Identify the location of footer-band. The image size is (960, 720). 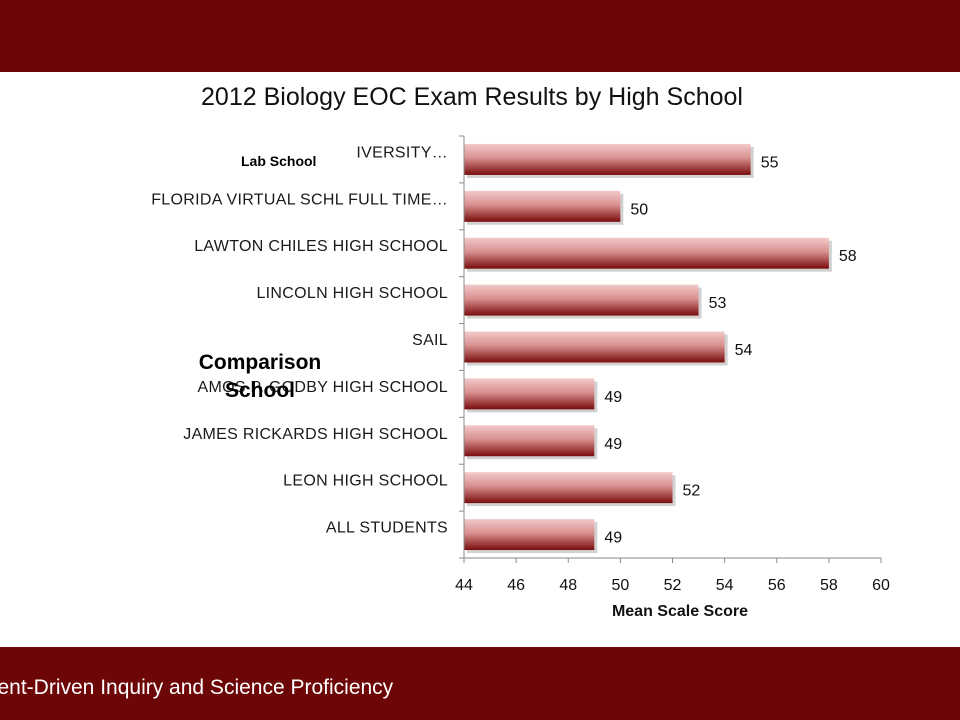
(480, 683).